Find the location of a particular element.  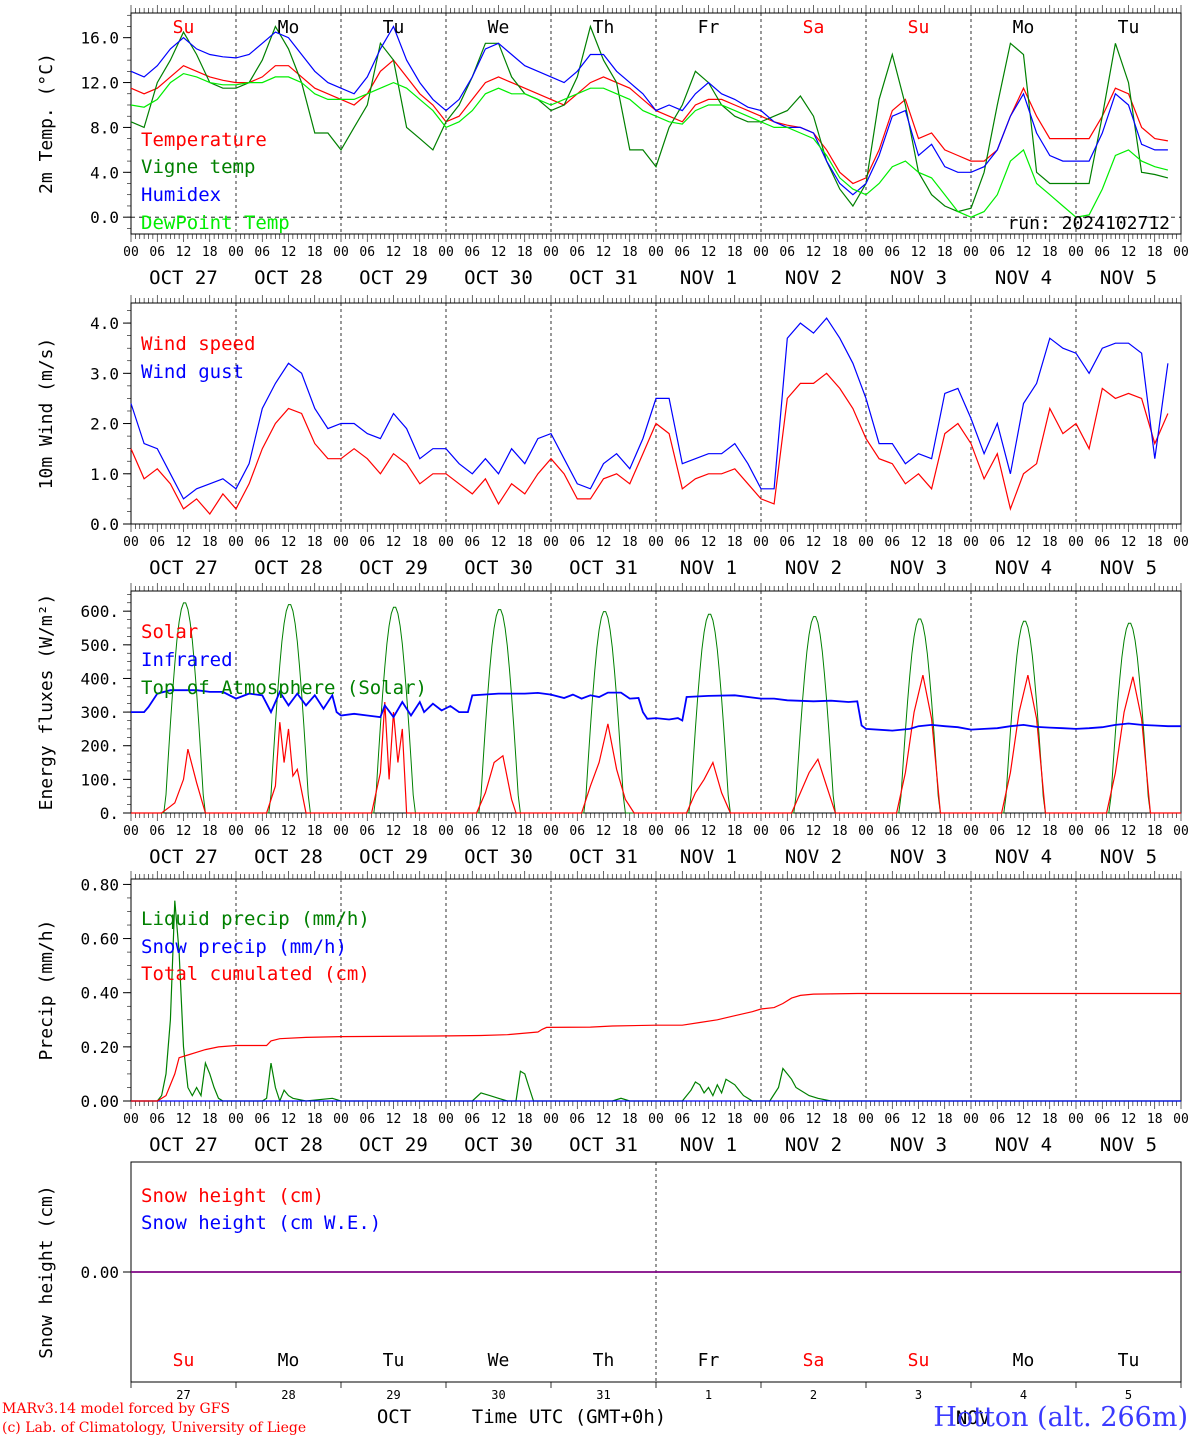

panel-snow is located at coordinates (652, 1274).